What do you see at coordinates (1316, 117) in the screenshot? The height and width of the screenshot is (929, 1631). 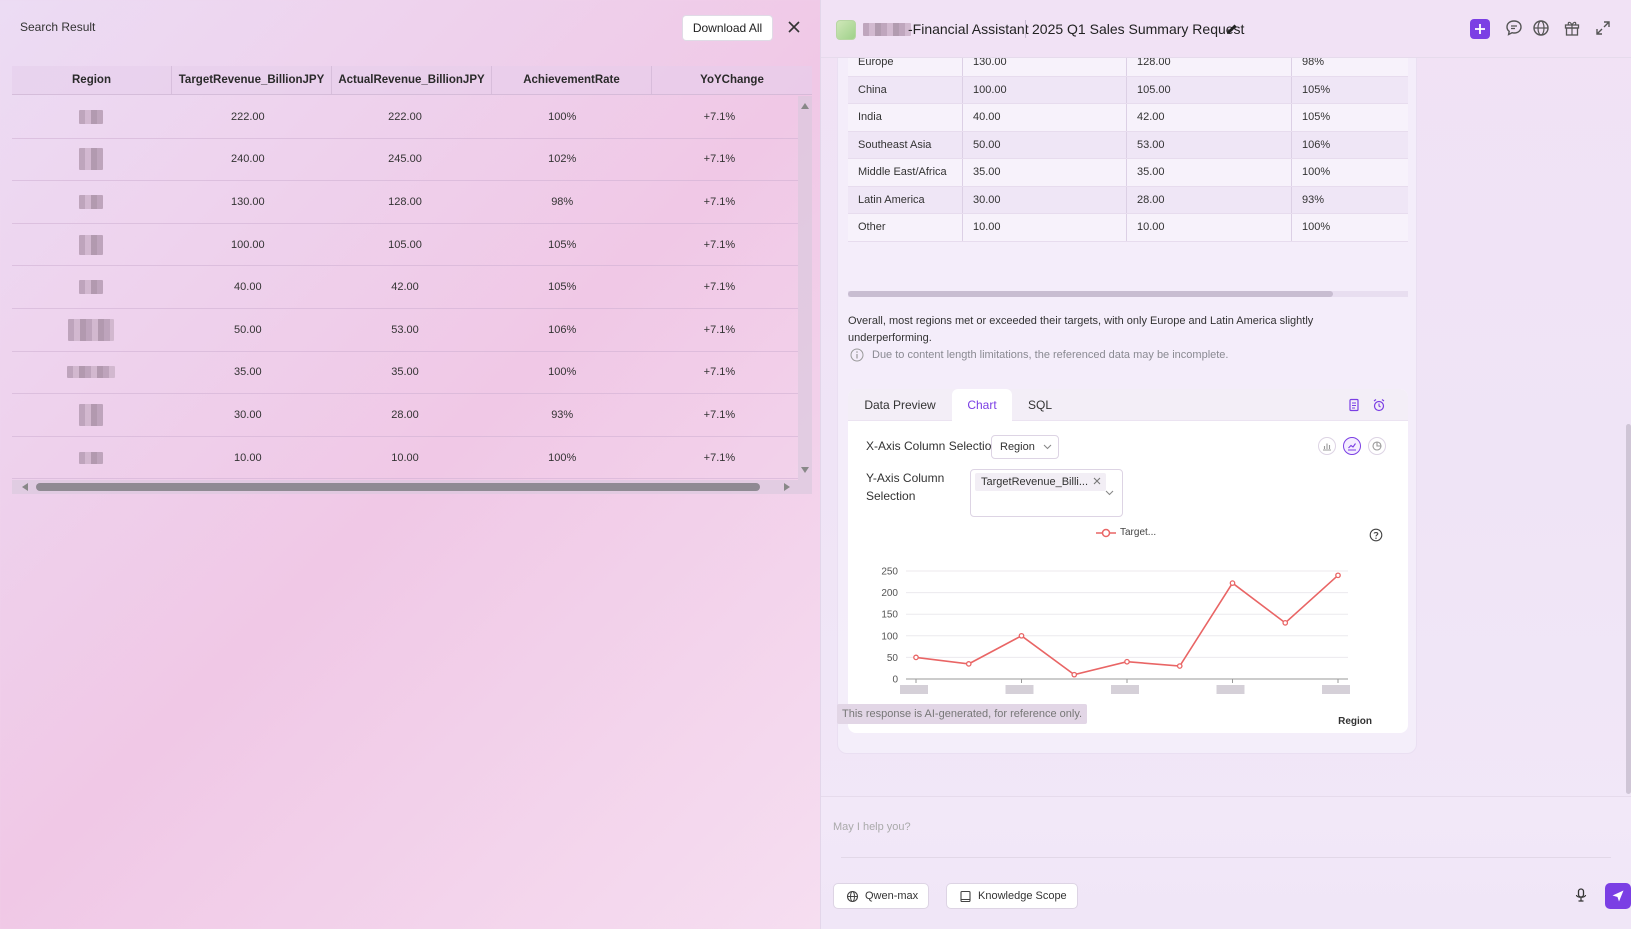 I see `rate-cell: 105%` at bounding box center [1316, 117].